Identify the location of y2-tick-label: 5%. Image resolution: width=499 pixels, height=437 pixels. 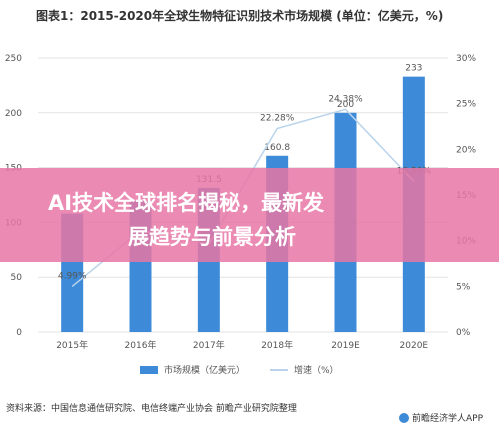
(463, 287).